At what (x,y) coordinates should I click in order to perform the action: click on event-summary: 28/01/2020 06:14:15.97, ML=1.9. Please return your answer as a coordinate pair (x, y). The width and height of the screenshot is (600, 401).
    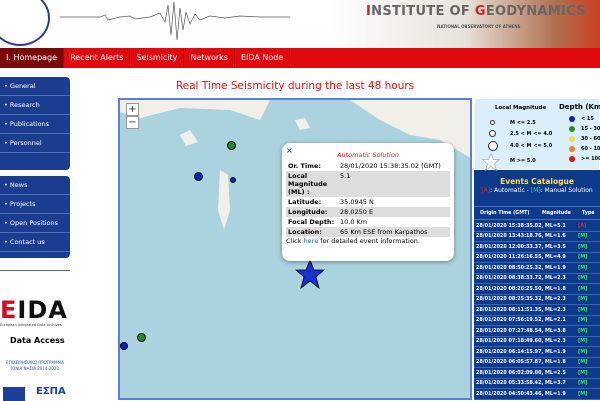
    Looking at the image, I should click on (521, 351).